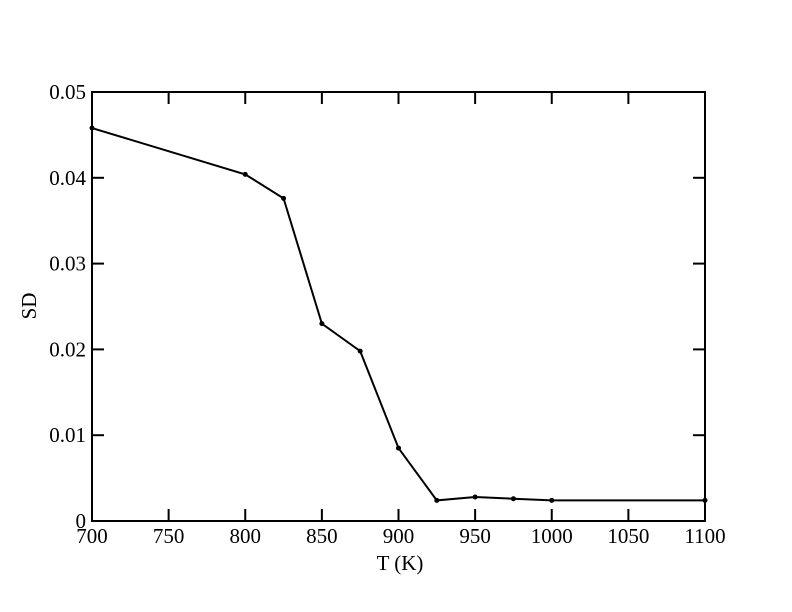 The height and width of the screenshot is (612, 792). Describe the element at coordinates (552, 536) in the screenshot. I see `x-tick-label: 1000` at that location.